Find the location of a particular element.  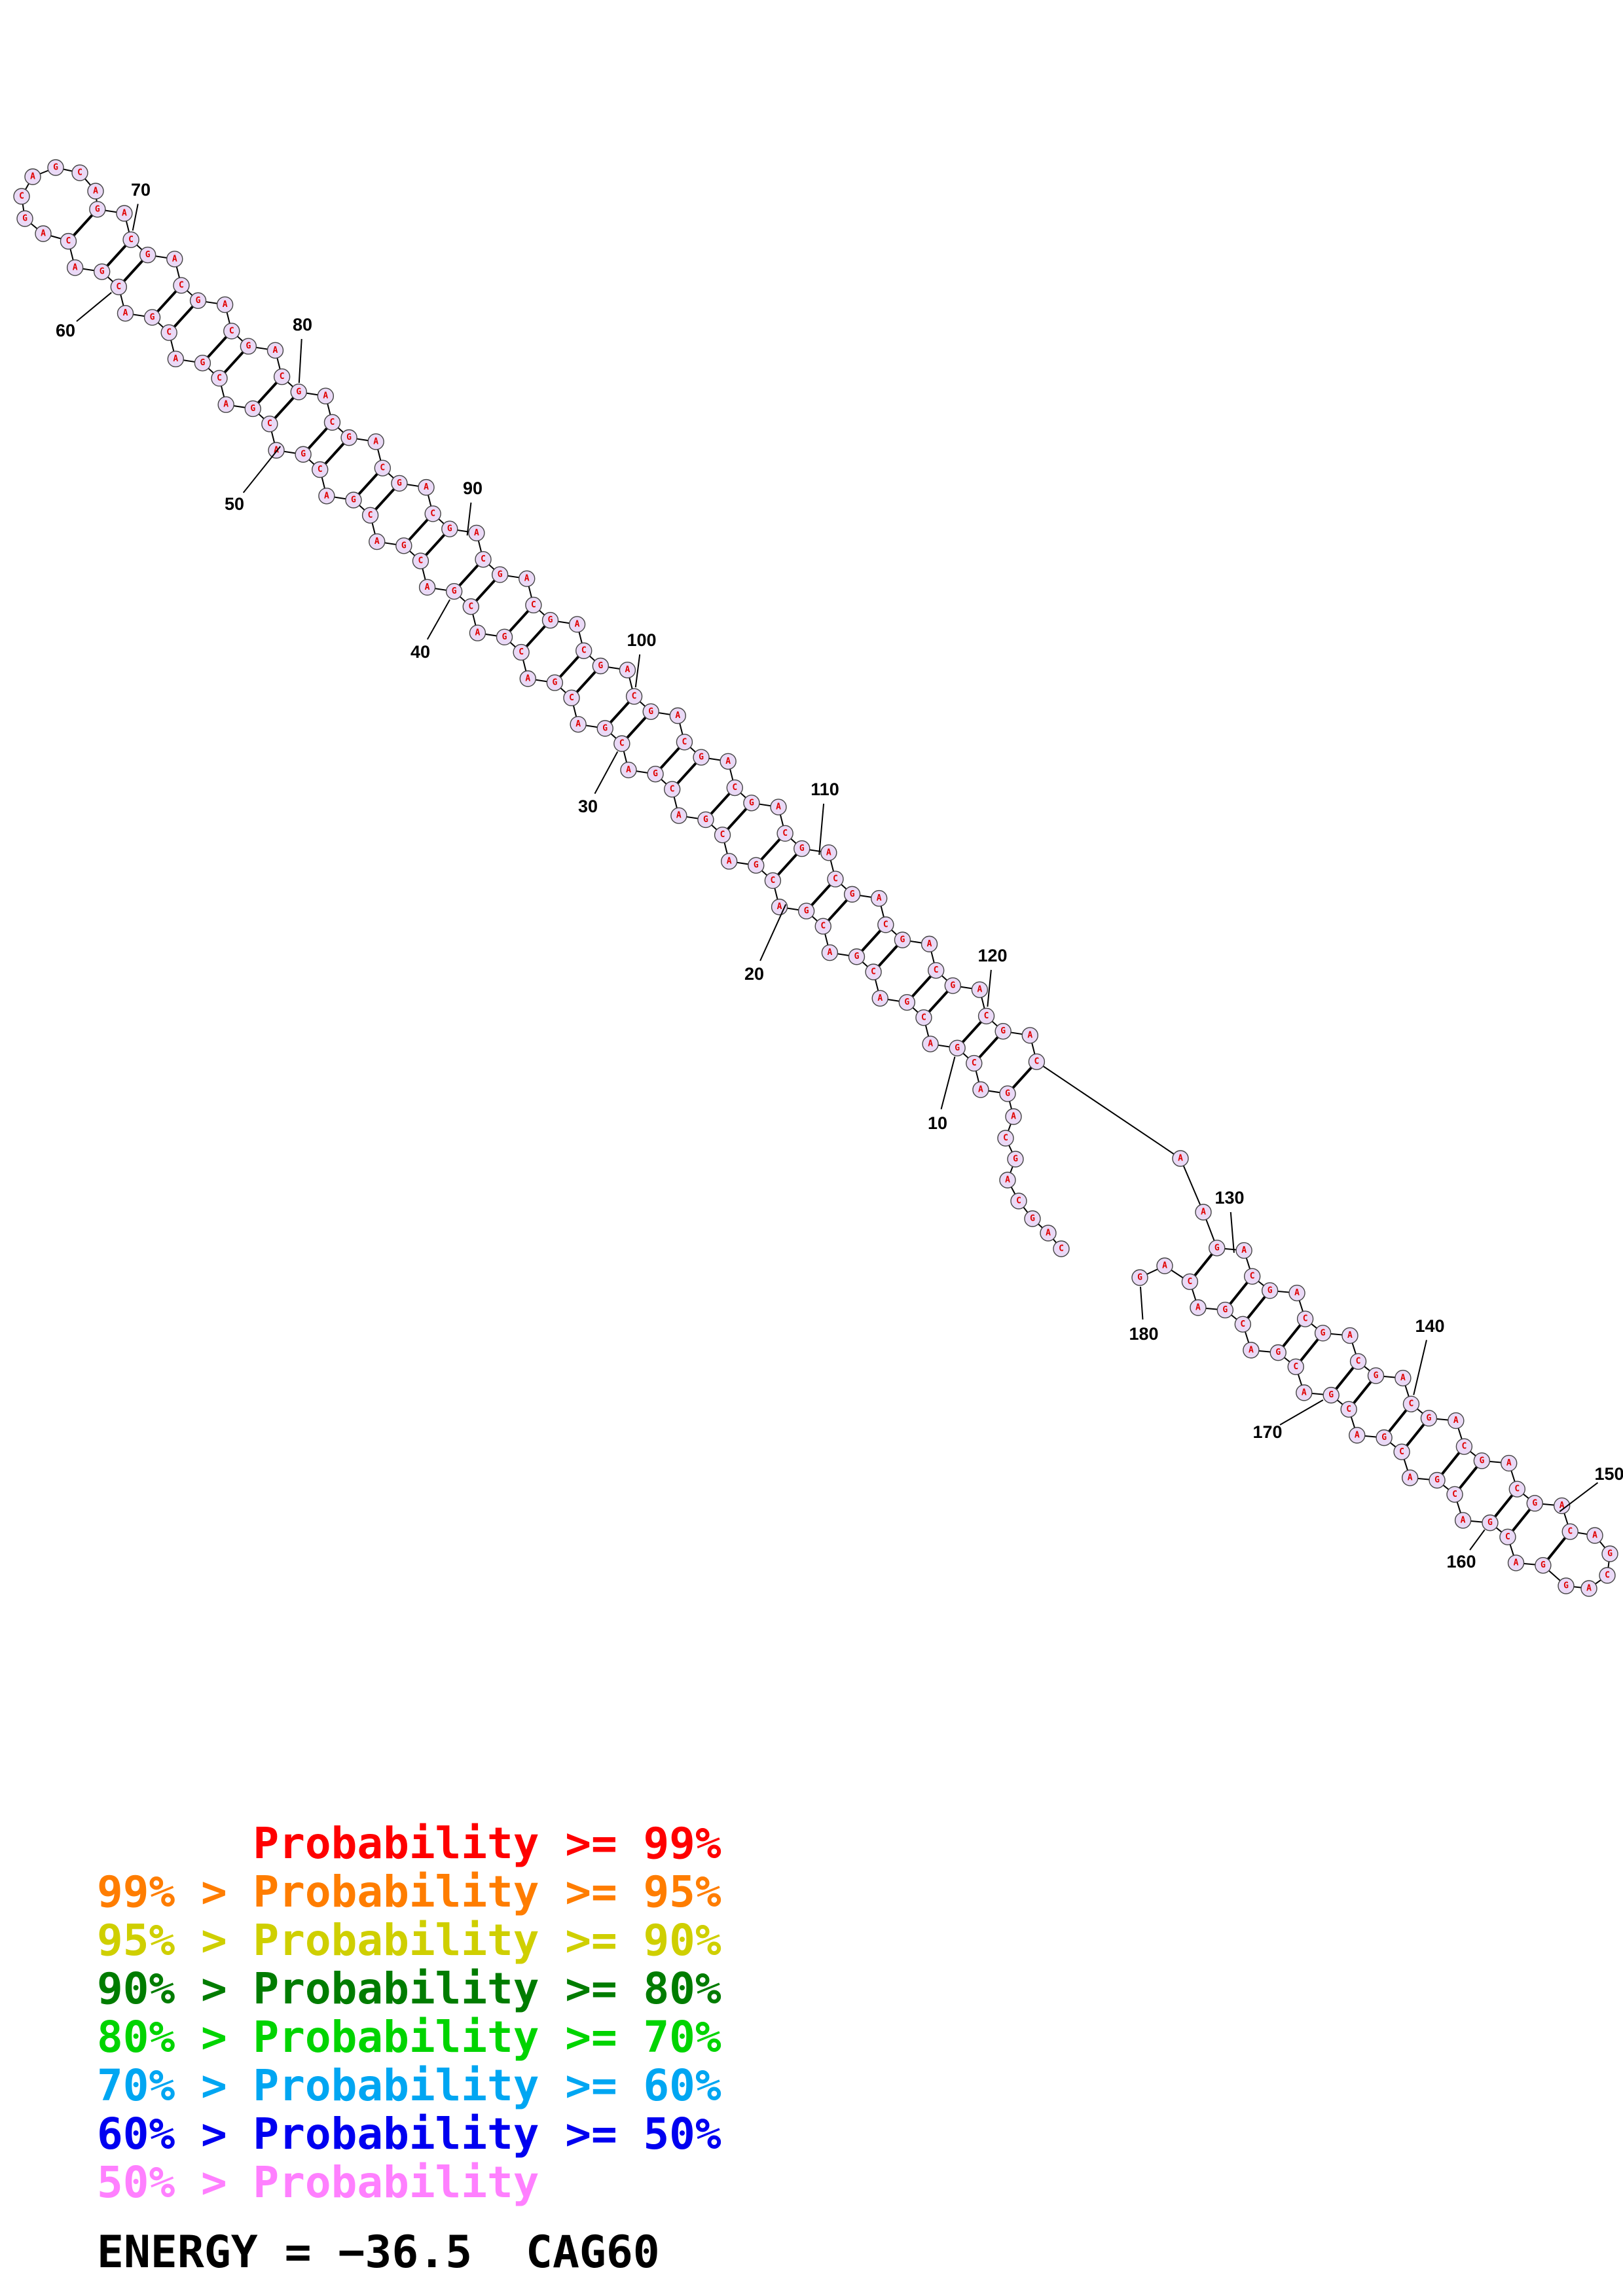

legend-entry-99: Probability >= 99% is located at coordinates (409, 1843).